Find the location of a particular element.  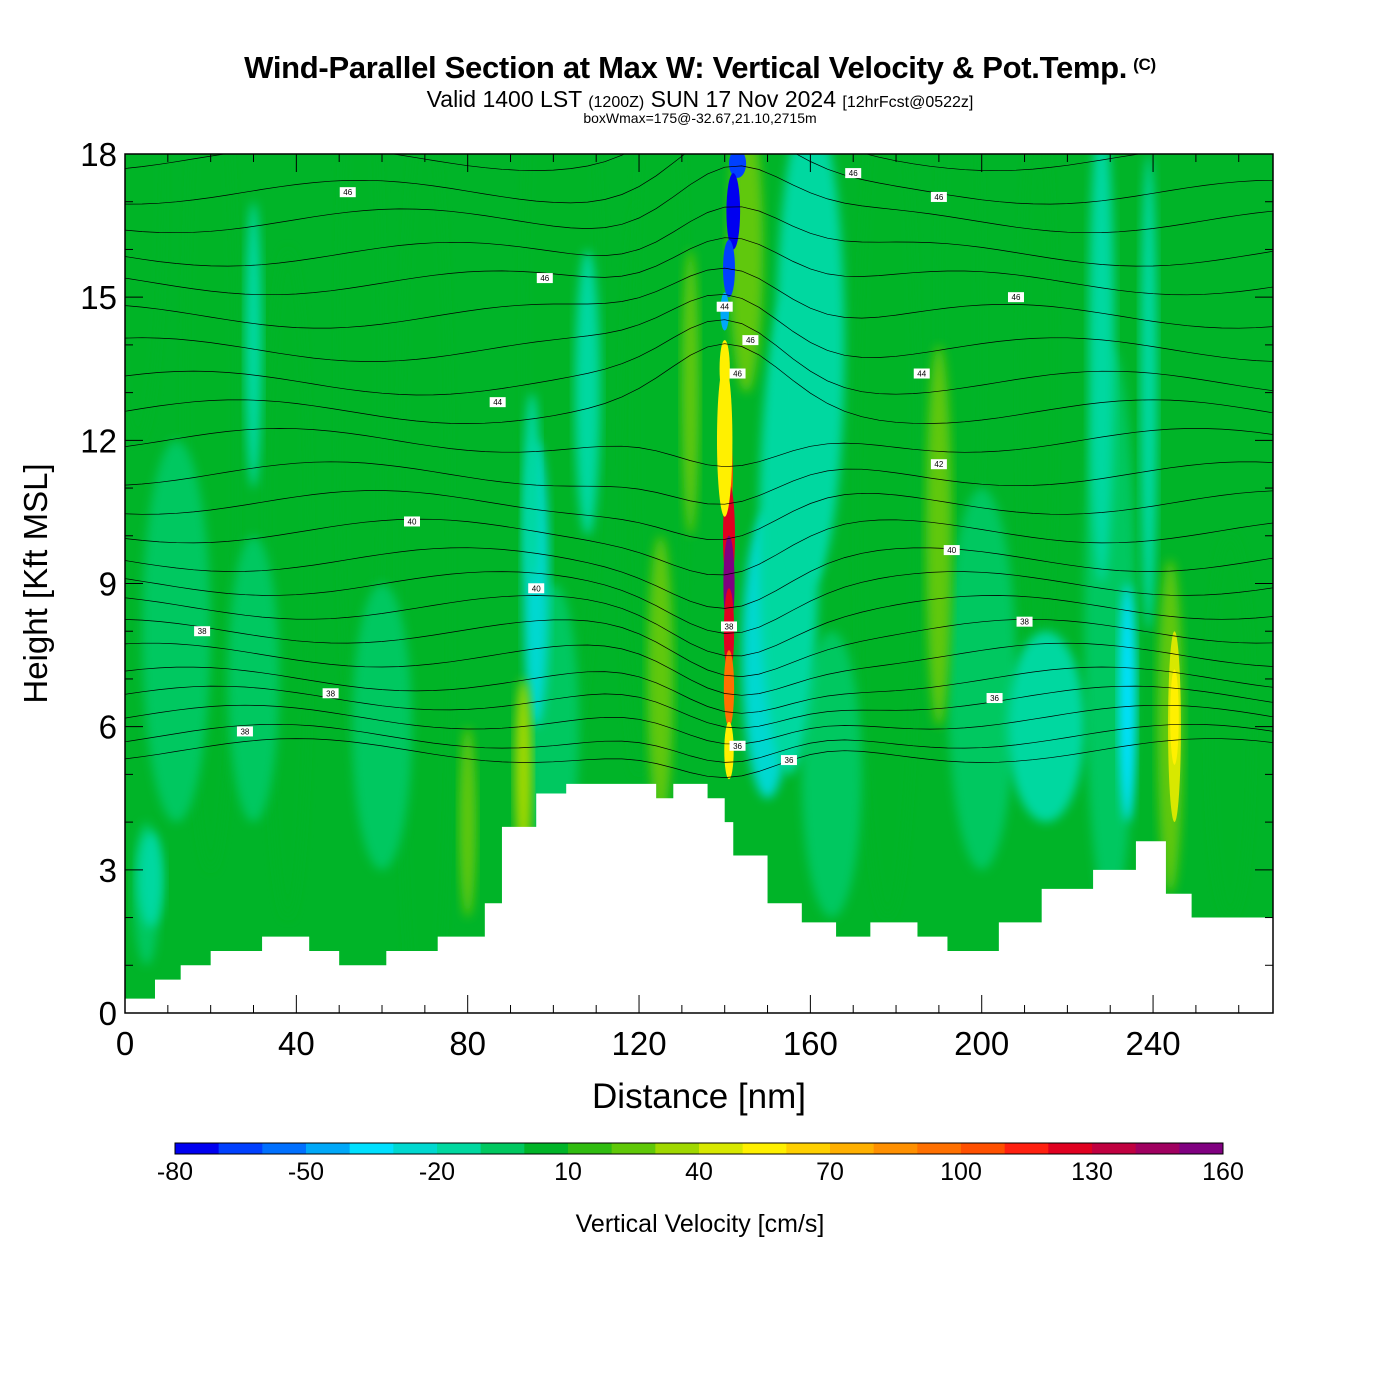

x-tick-label: 40 is located at coordinates (296, 1043).